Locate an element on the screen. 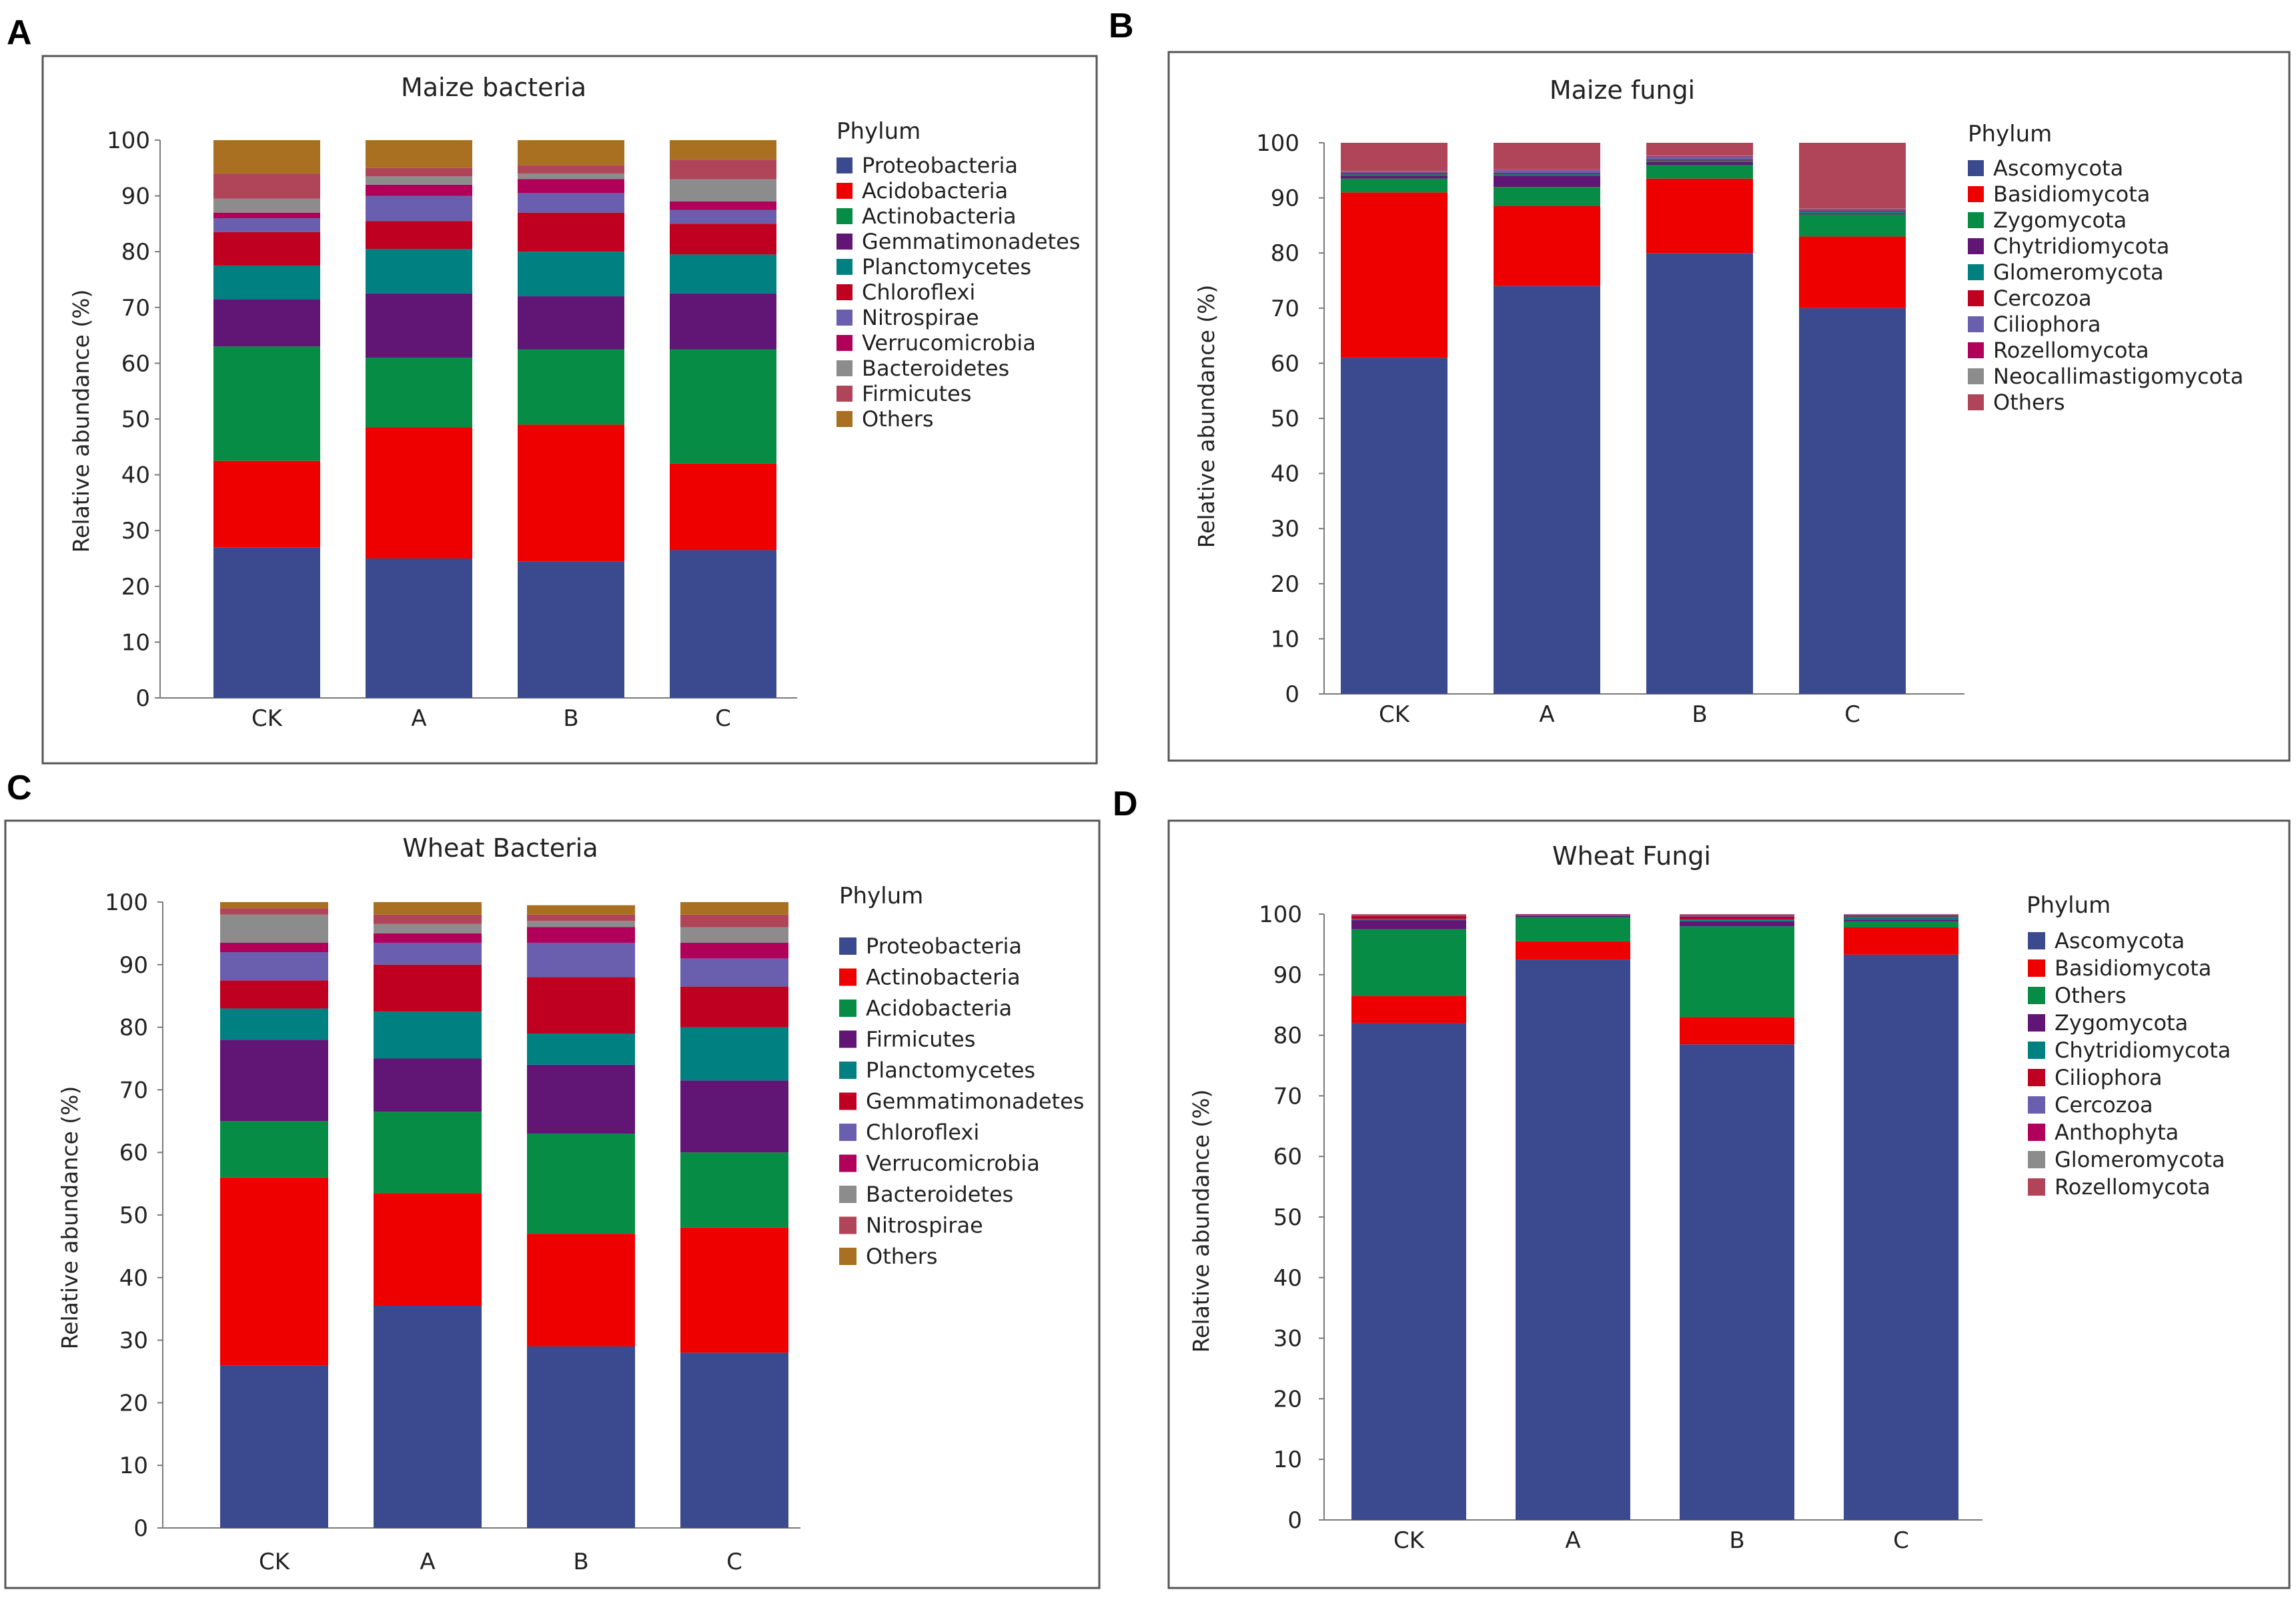 This screenshot has height=1608, width=2296. y-tick-label-d: 90 is located at coordinates (1287, 975).